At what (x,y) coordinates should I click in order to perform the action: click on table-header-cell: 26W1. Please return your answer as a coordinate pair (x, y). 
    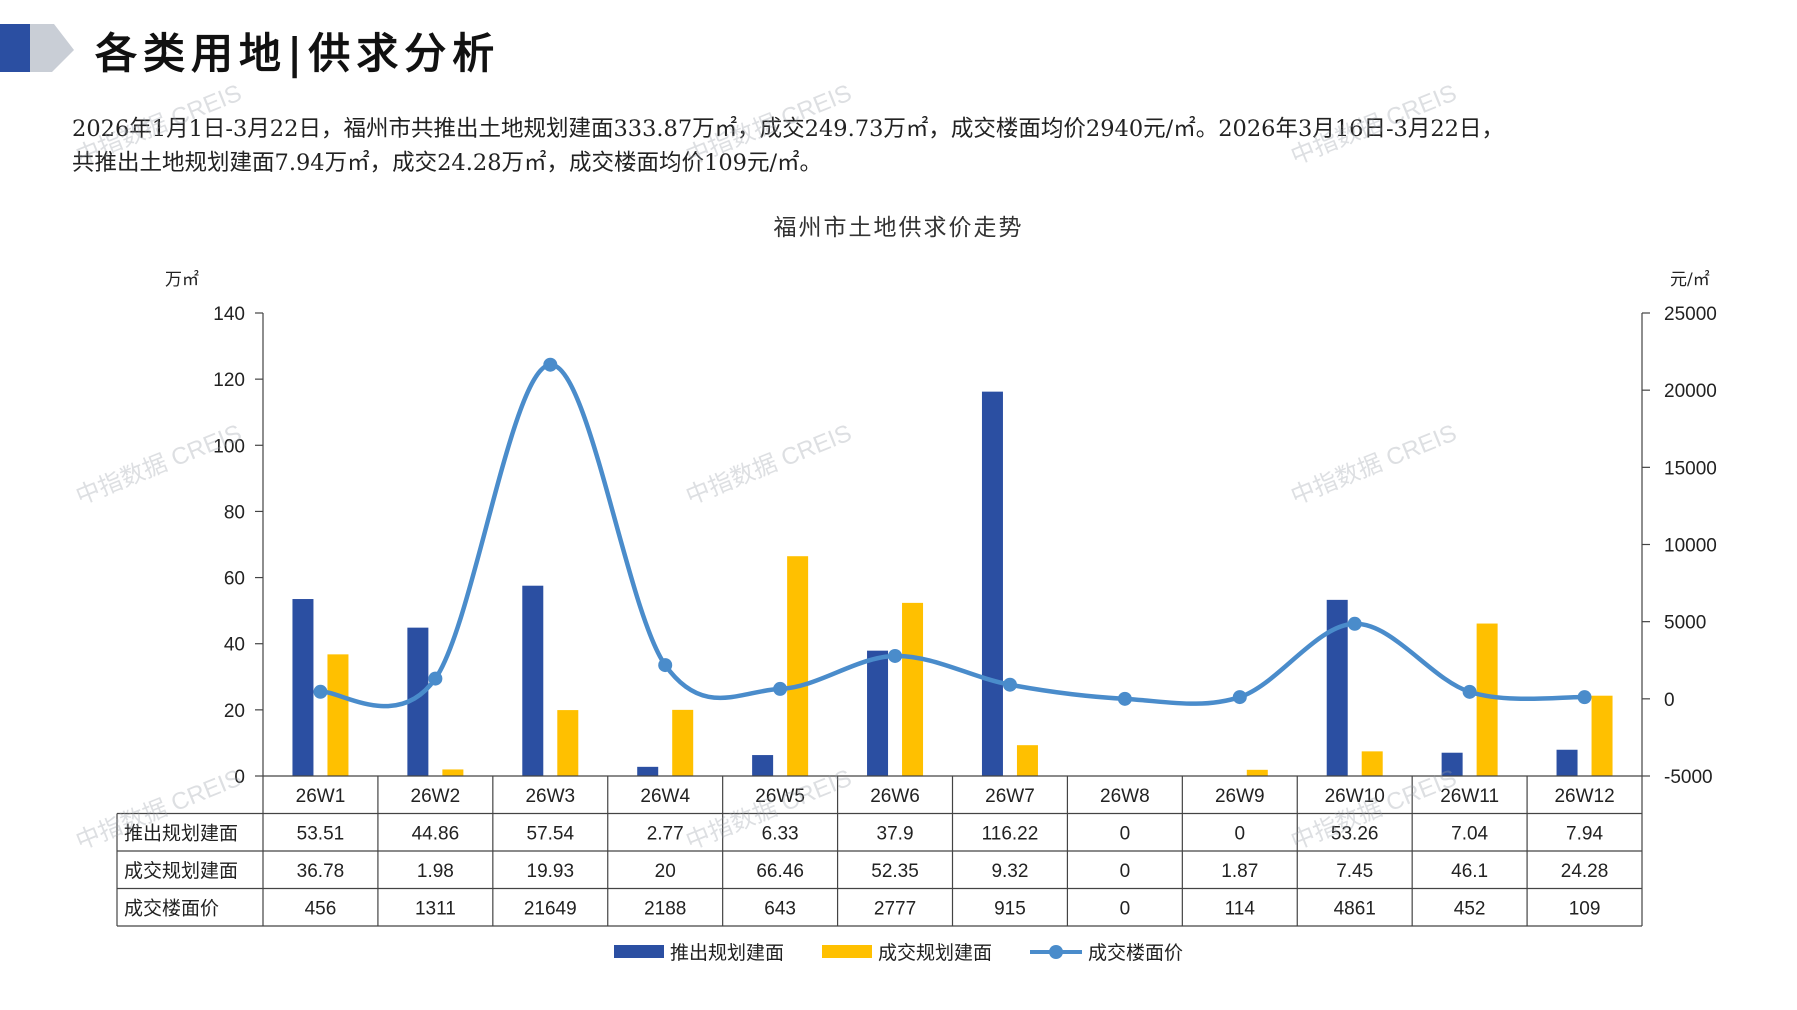
    Looking at the image, I should click on (321, 796).